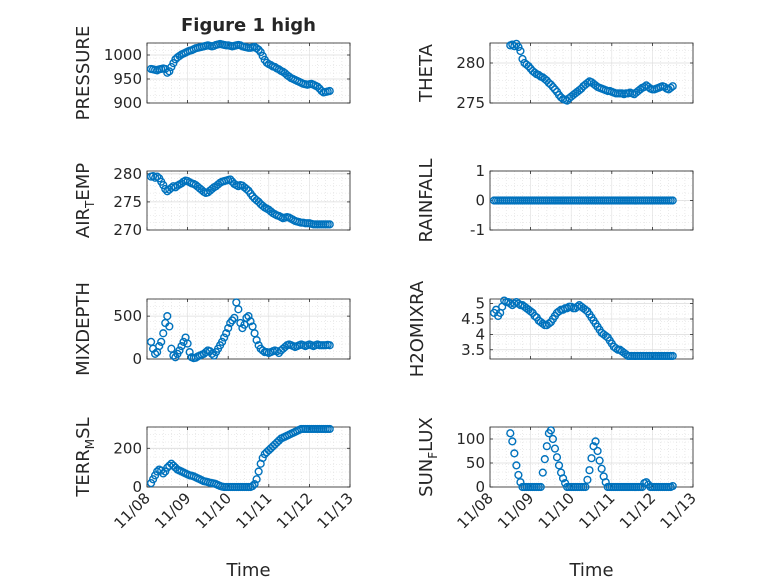  Describe the element at coordinates (480, 334) in the screenshot. I see `y-tick-label: 4` at that location.